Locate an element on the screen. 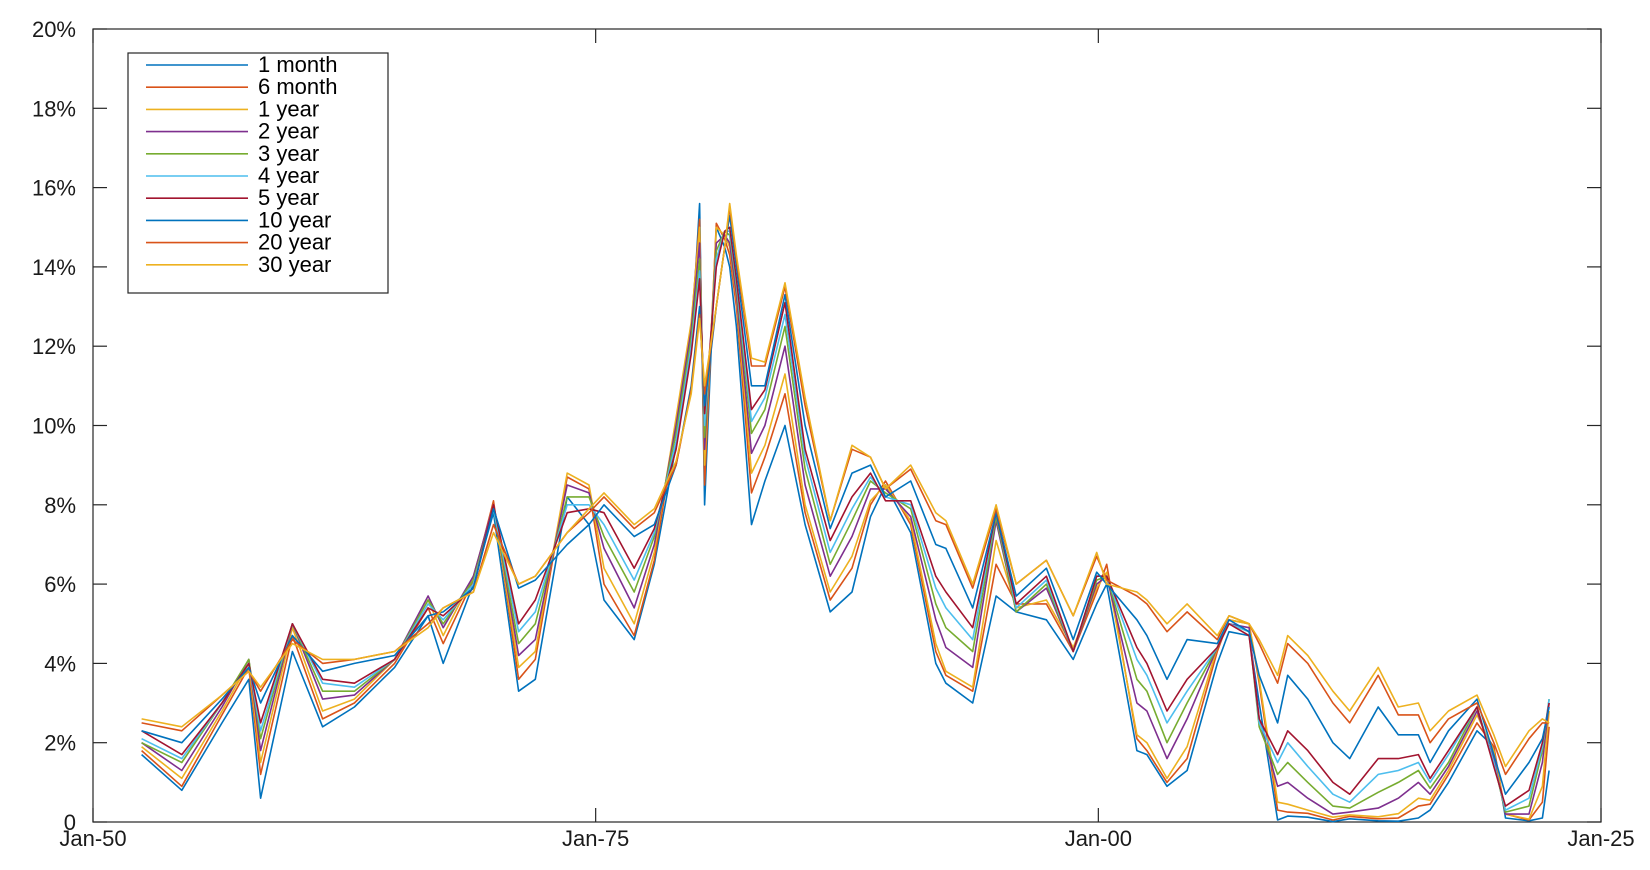 This screenshot has height=870, width=1650. y-tick-label: 18% is located at coordinates (54, 108).